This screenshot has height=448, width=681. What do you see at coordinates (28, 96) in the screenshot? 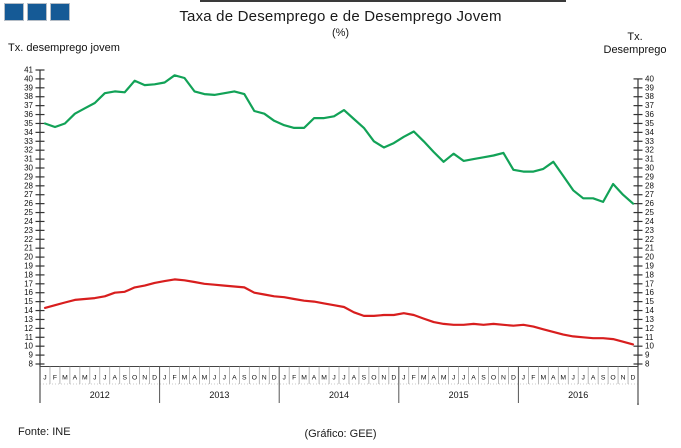
I see `svg-text: 38` at bounding box center [28, 96].